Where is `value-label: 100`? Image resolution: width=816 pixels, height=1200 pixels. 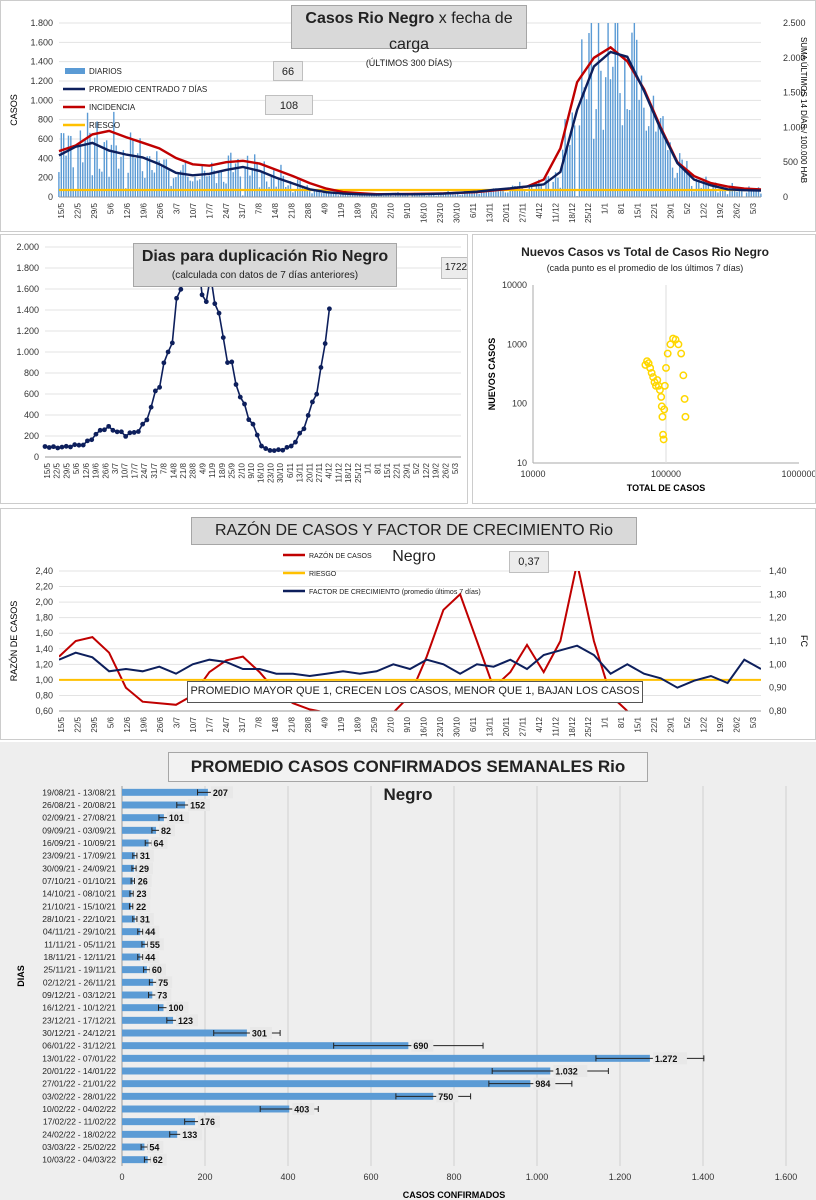
value-label: 100 is located at coordinates (176, 1008).